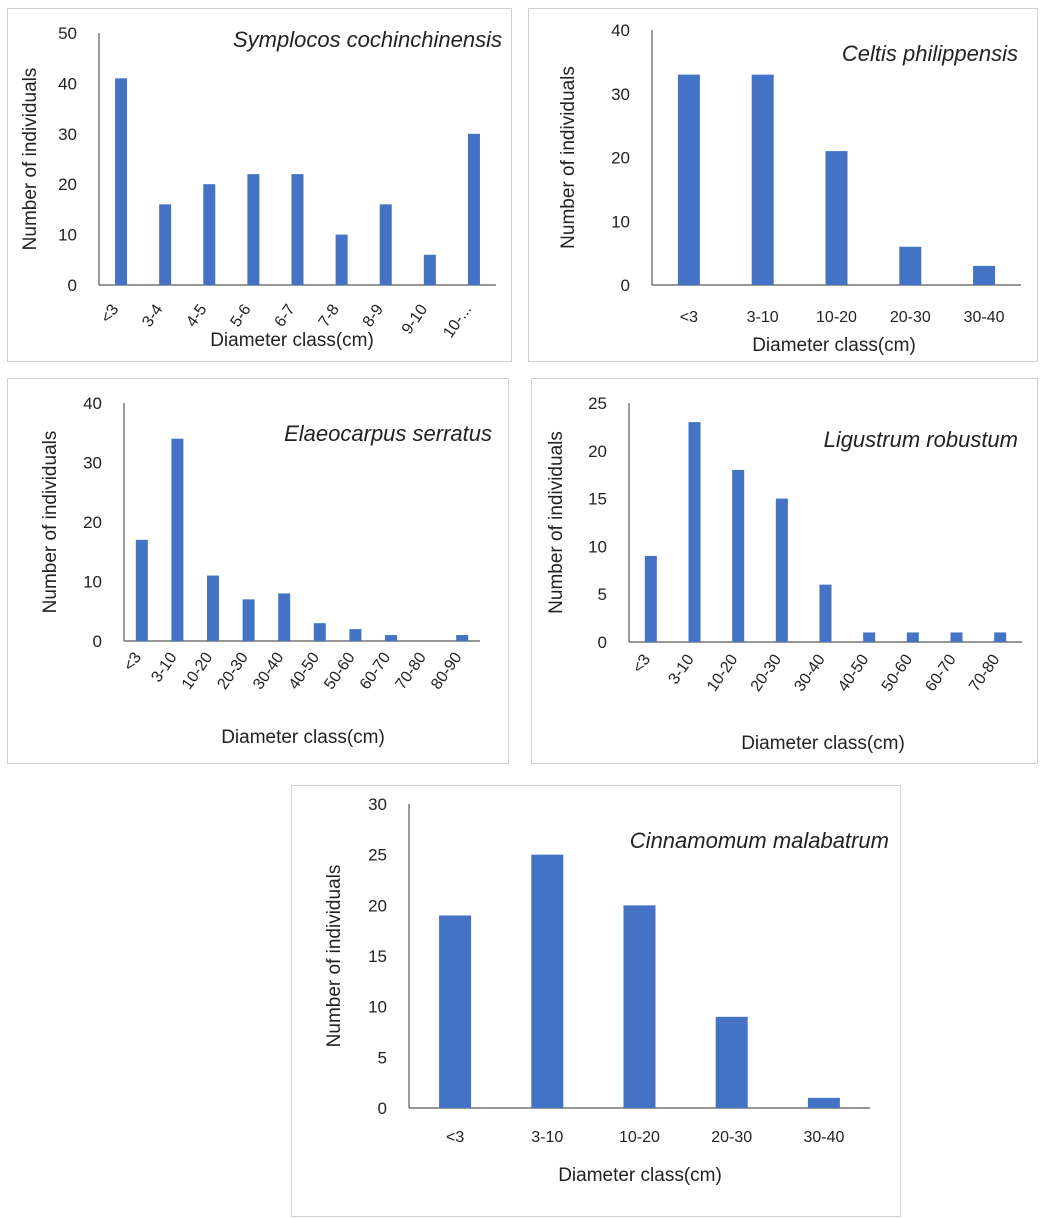 The image size is (1040, 1218). What do you see at coordinates (285, 315) in the screenshot?
I see `x-tick-label: 6-7` at bounding box center [285, 315].